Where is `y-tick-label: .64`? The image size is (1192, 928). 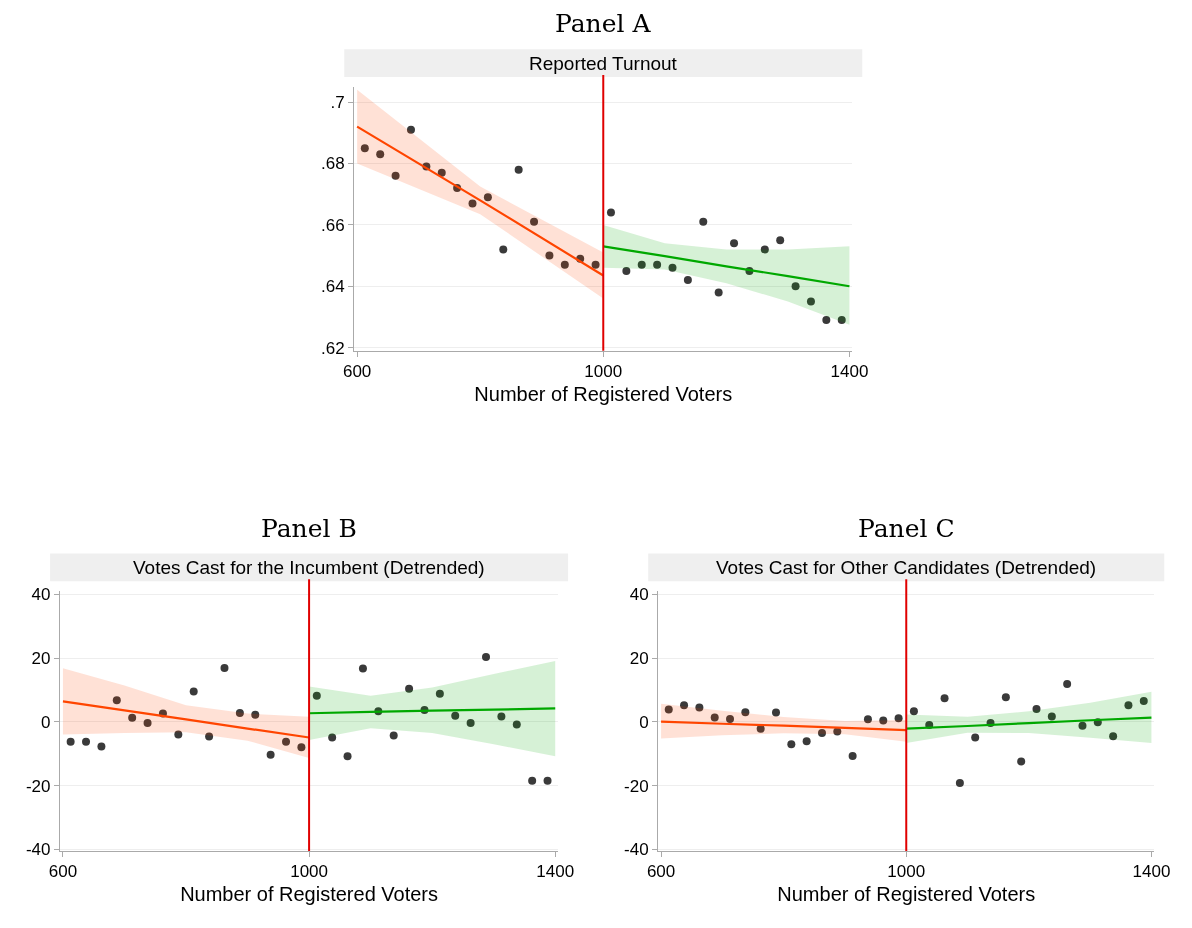 y-tick-label: .64 is located at coordinates (333, 287).